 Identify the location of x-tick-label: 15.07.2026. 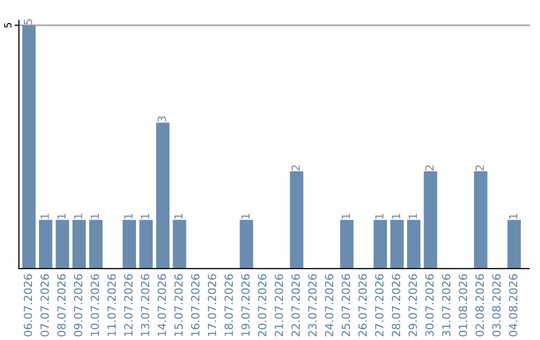
(178, 305).